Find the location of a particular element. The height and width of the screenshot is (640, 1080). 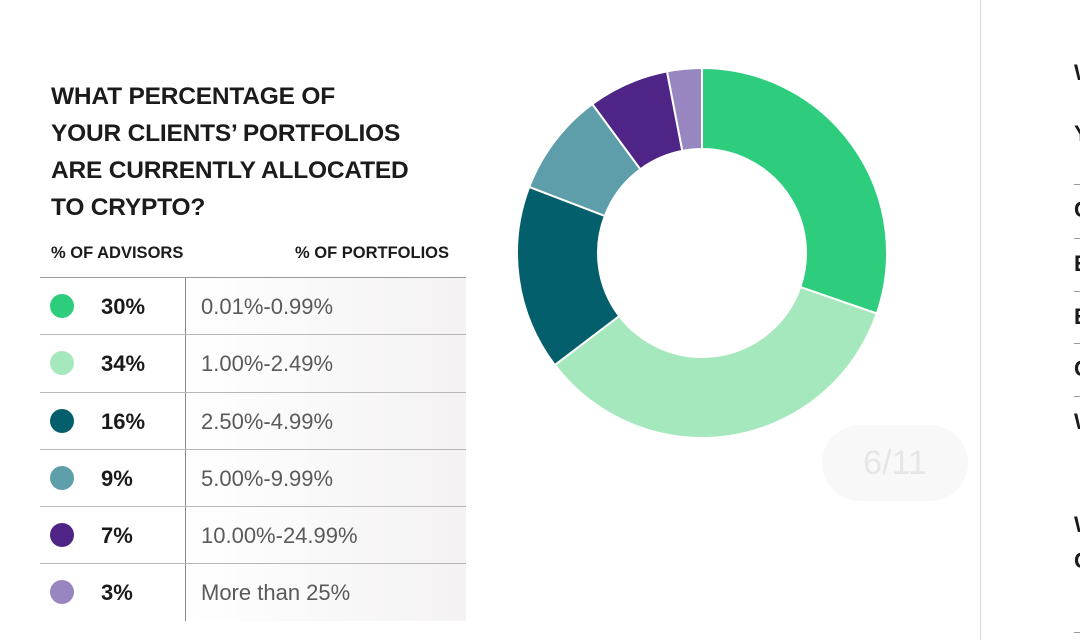

legend-advisor-percent: 9% is located at coordinates (117, 478).